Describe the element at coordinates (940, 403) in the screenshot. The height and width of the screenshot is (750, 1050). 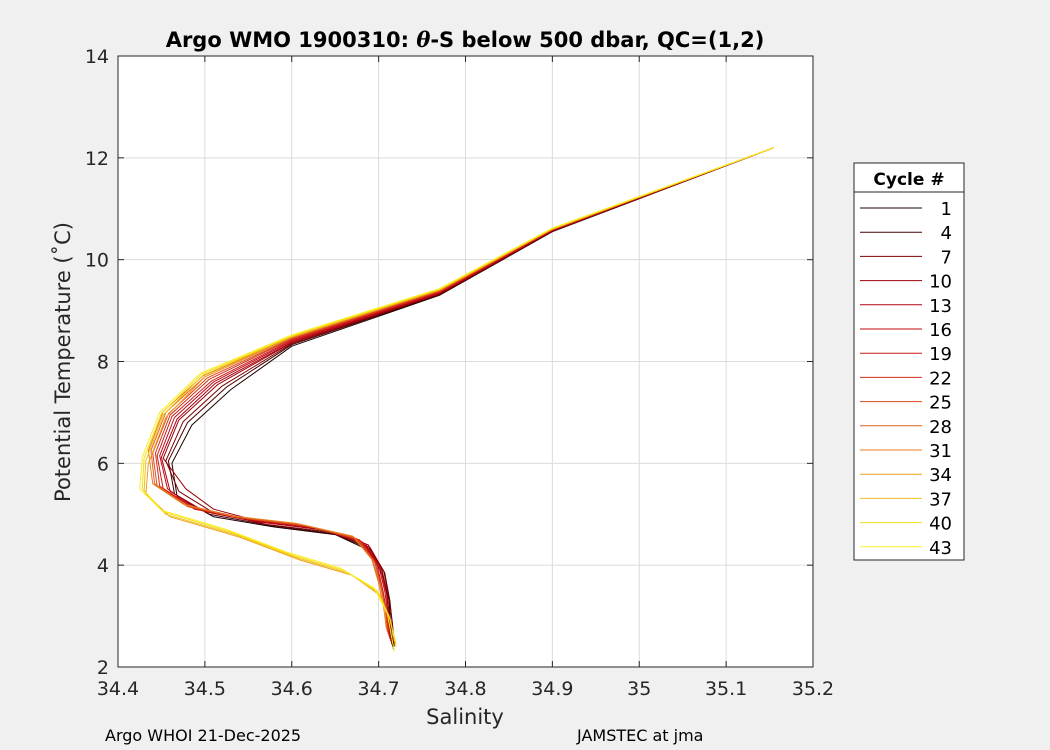
I see `legend-label: 25` at that location.